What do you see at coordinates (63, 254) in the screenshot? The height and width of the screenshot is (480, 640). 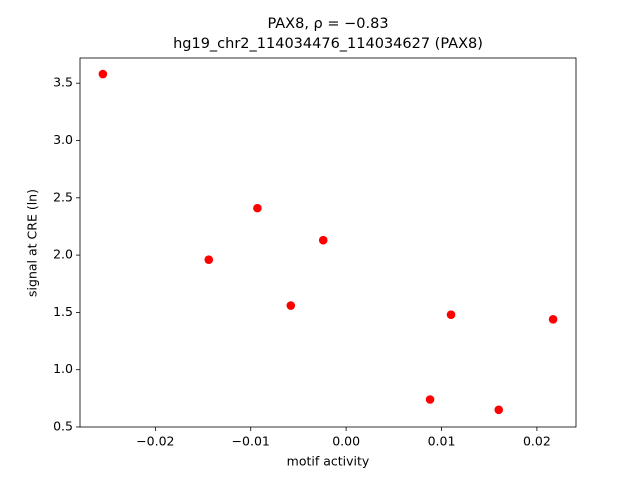 I see `y-tick-label: 2.0` at bounding box center [63, 254].